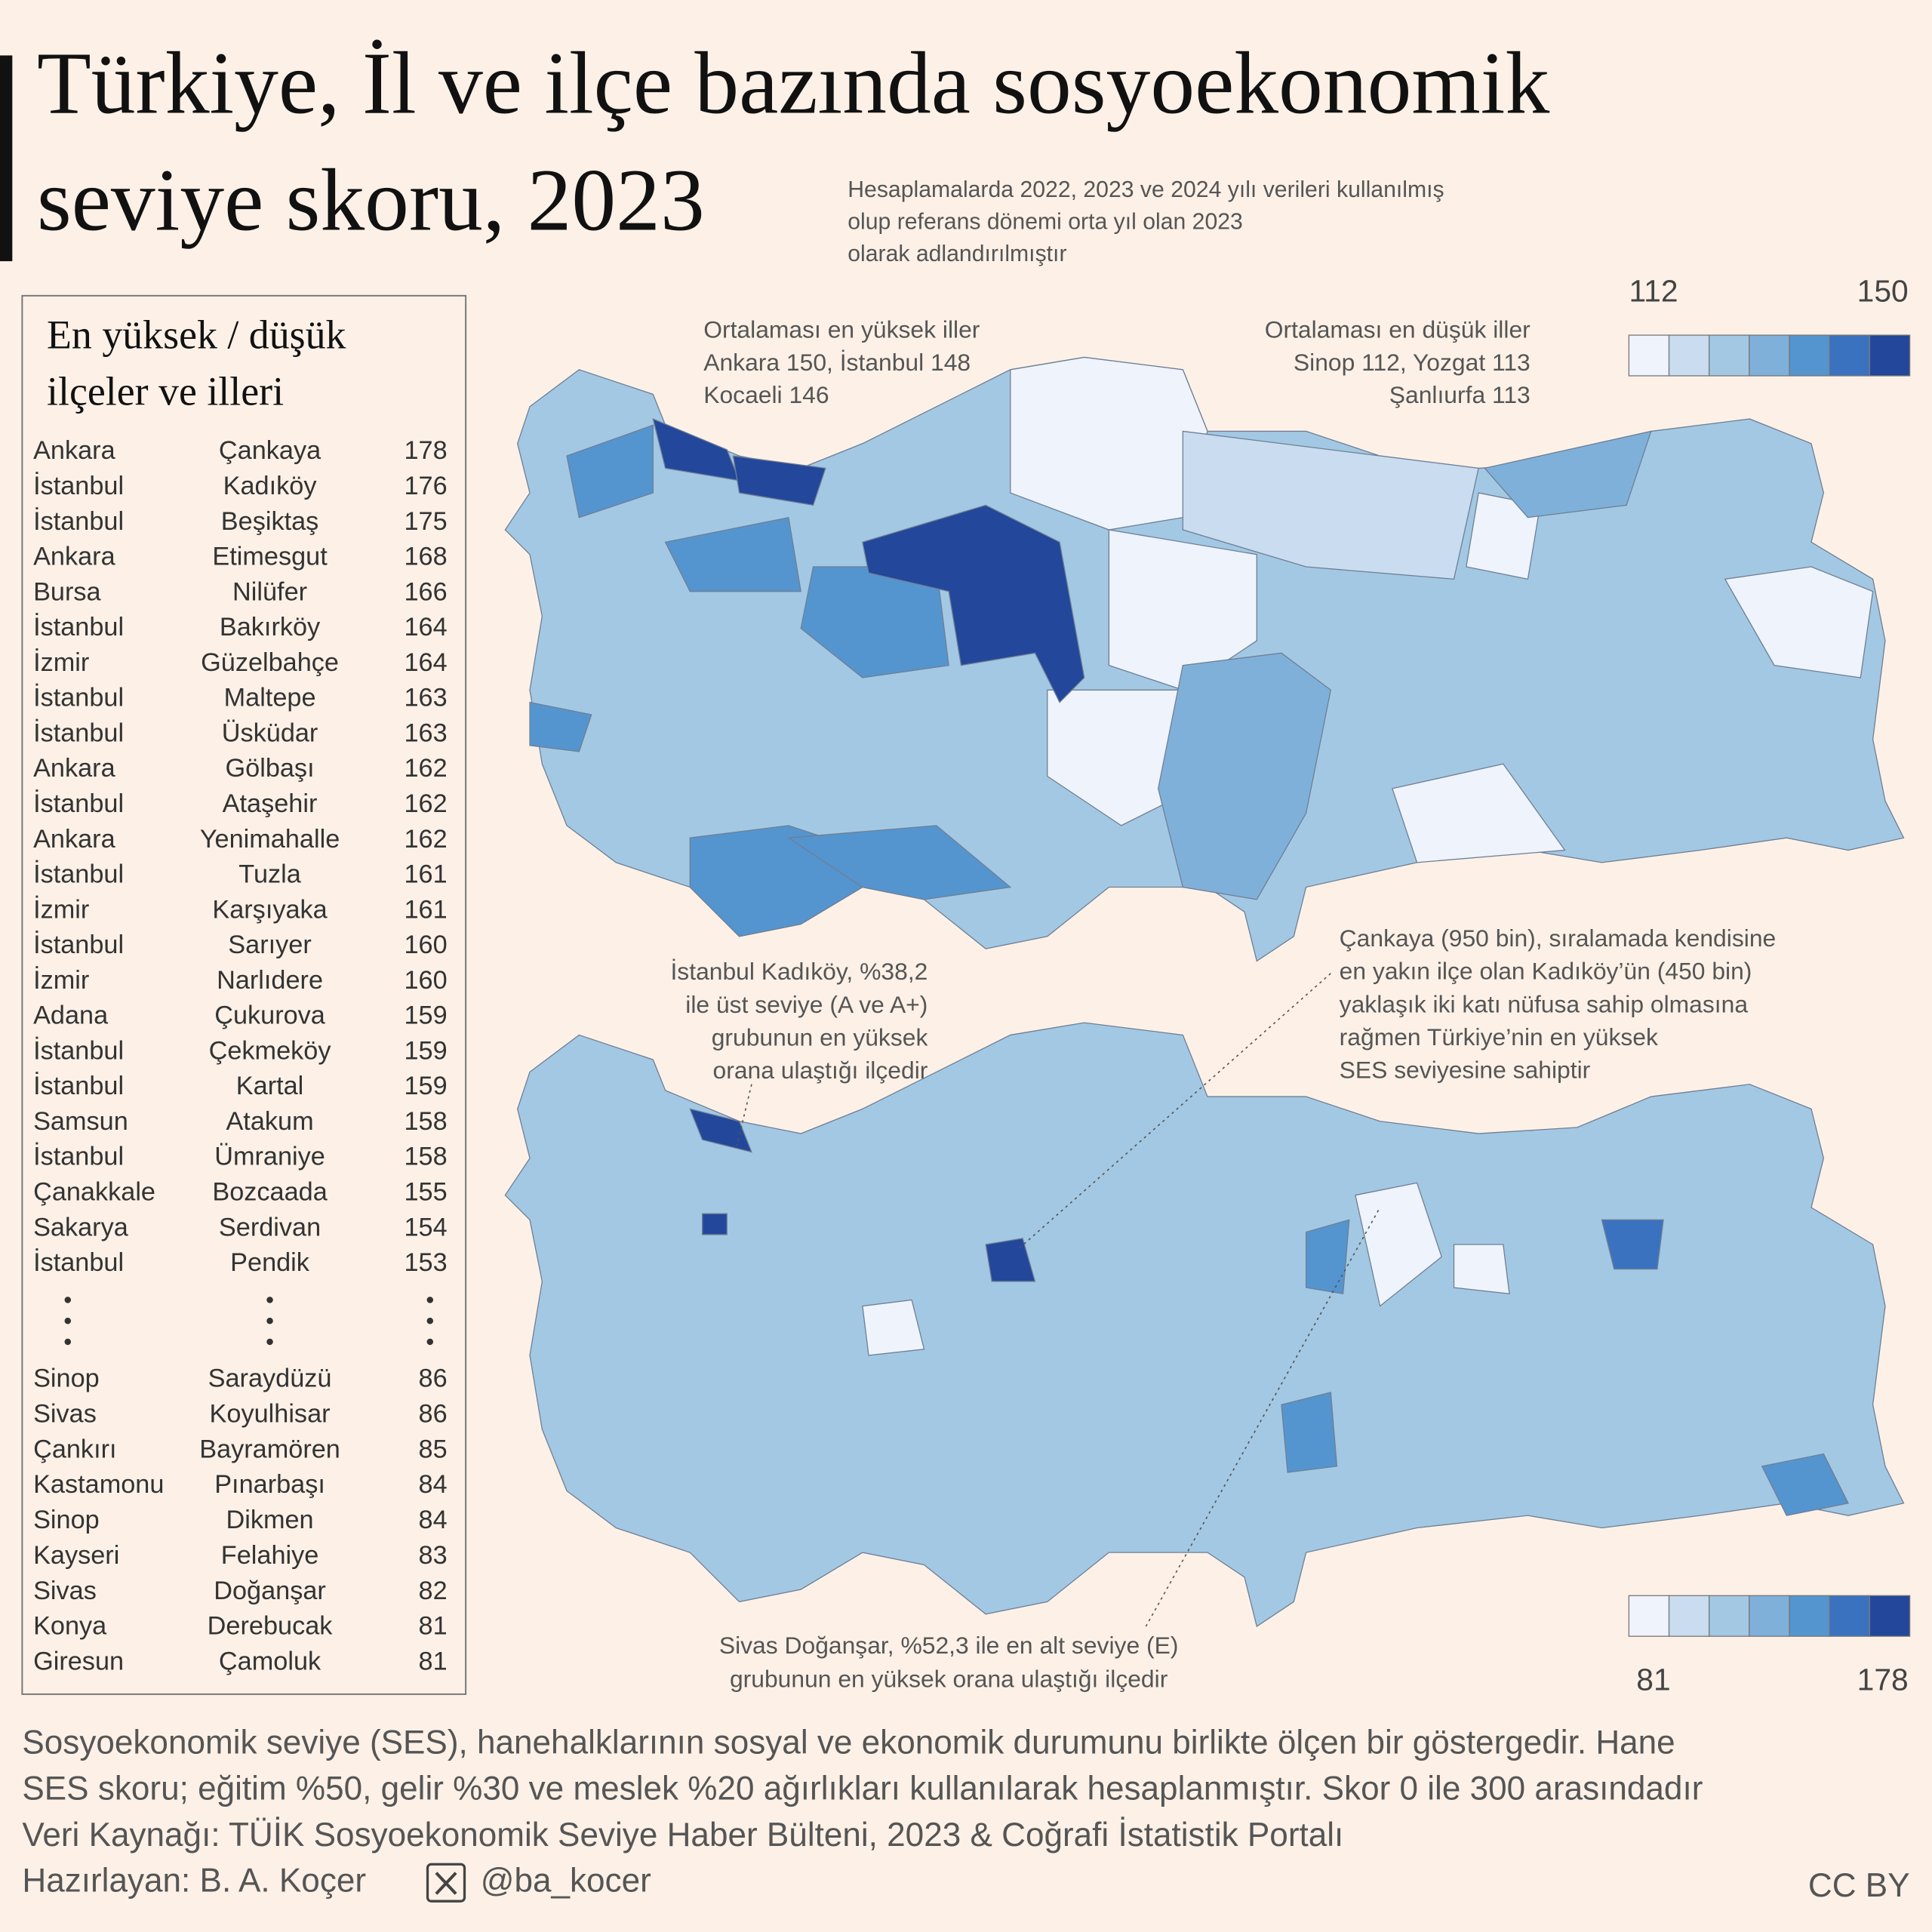 The image size is (1932, 1932). Describe the element at coordinates (76, 1555) in the screenshot. I see `province-name: Kayseri` at that location.